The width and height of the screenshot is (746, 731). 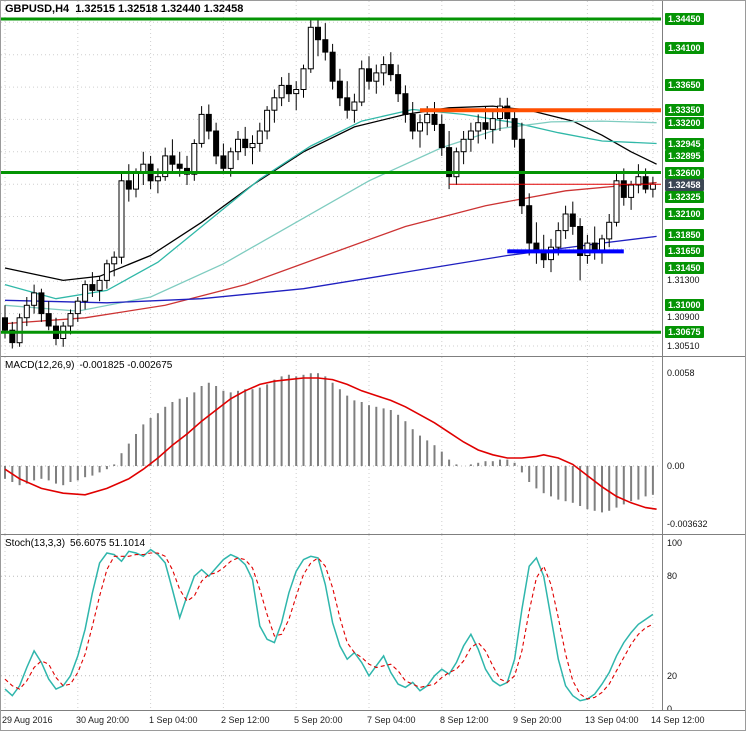 What do you see at coordinates (159, 9) in the screenshot?
I see `ohlc-readout: 1.32515 1.32518 1.32440 1.32458` at bounding box center [159, 9].